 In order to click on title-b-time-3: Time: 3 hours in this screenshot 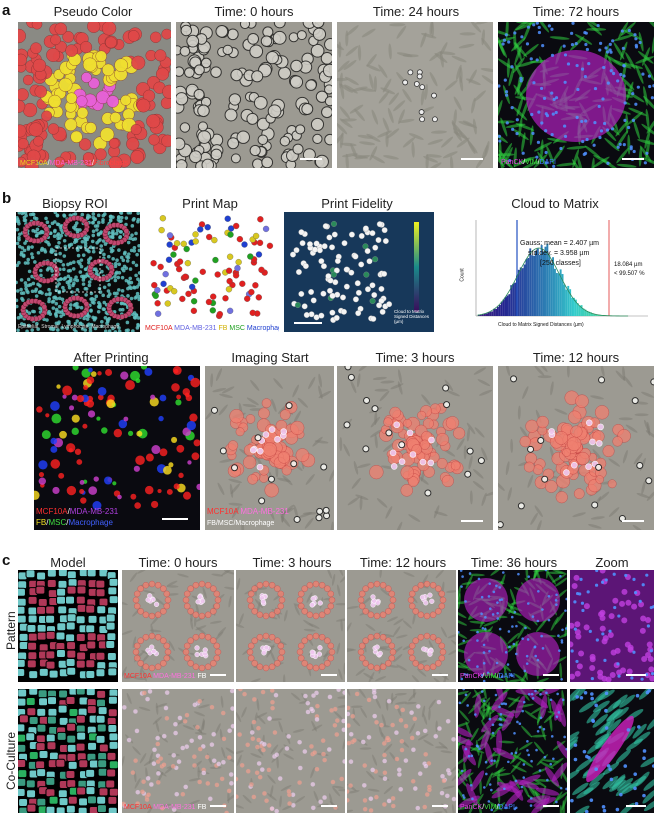, I will do `click(415, 357)`.